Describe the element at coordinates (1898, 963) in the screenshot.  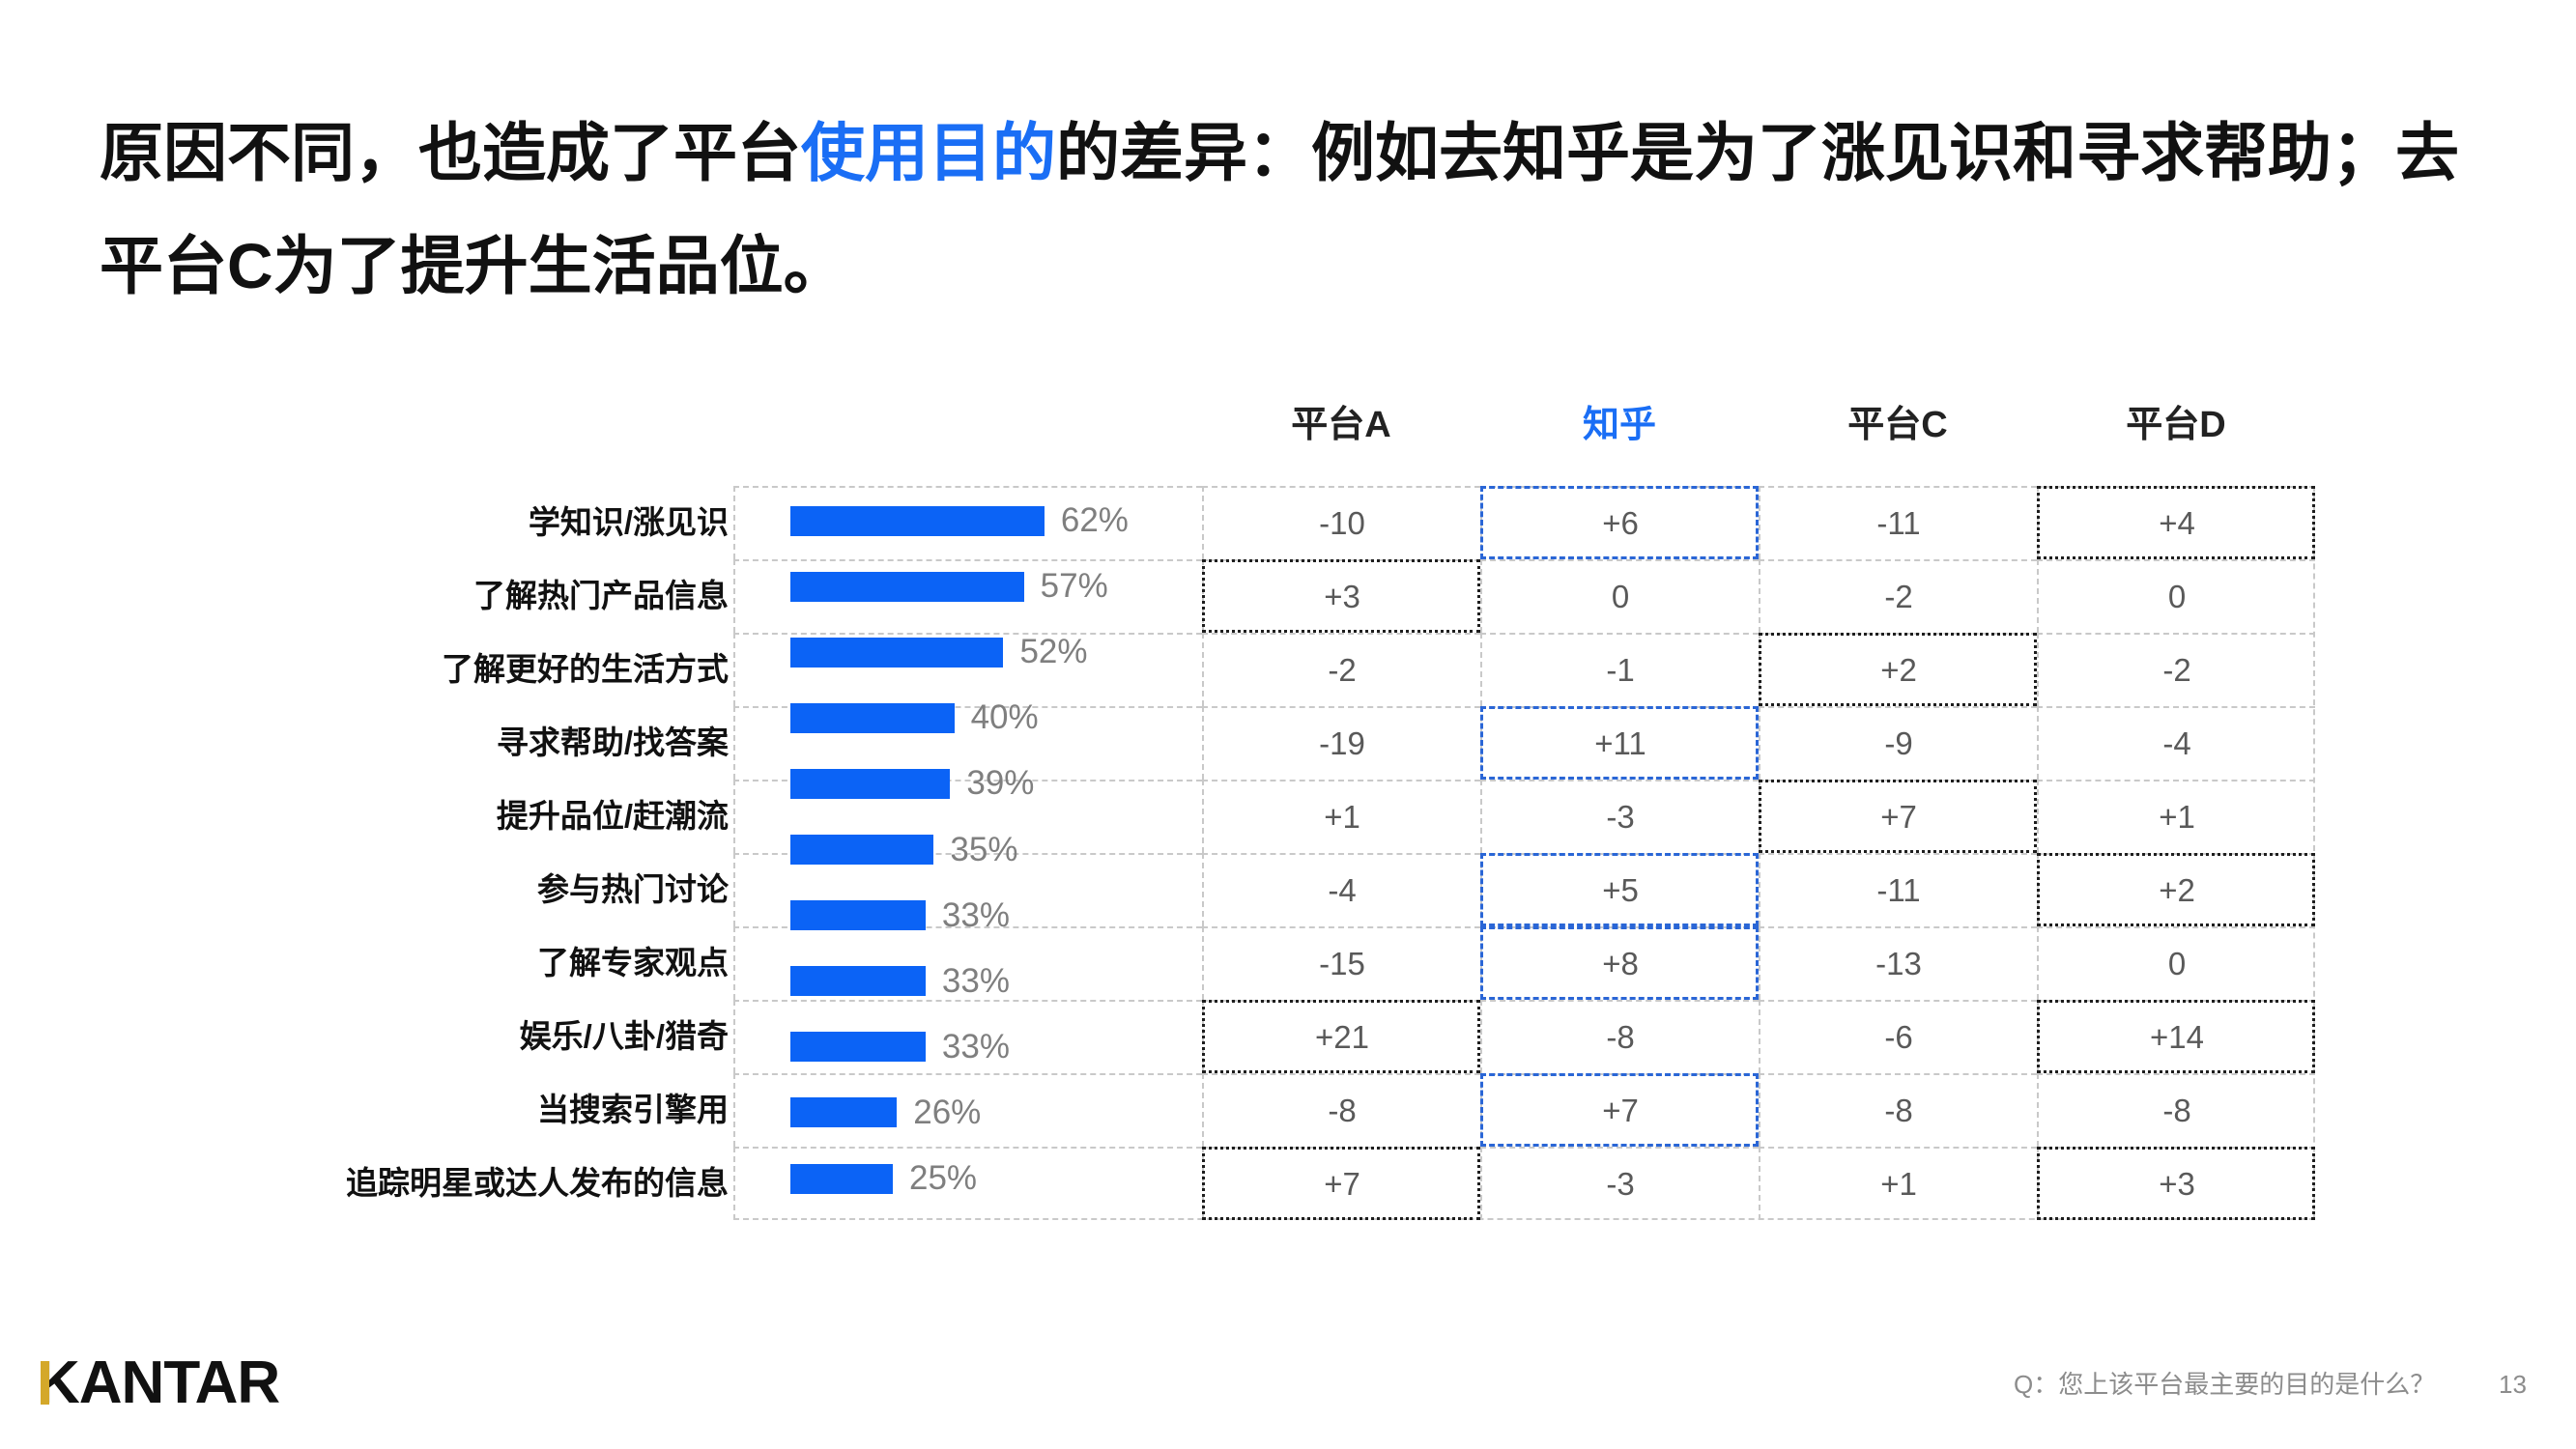
I see `table-cell: -13` at that location.